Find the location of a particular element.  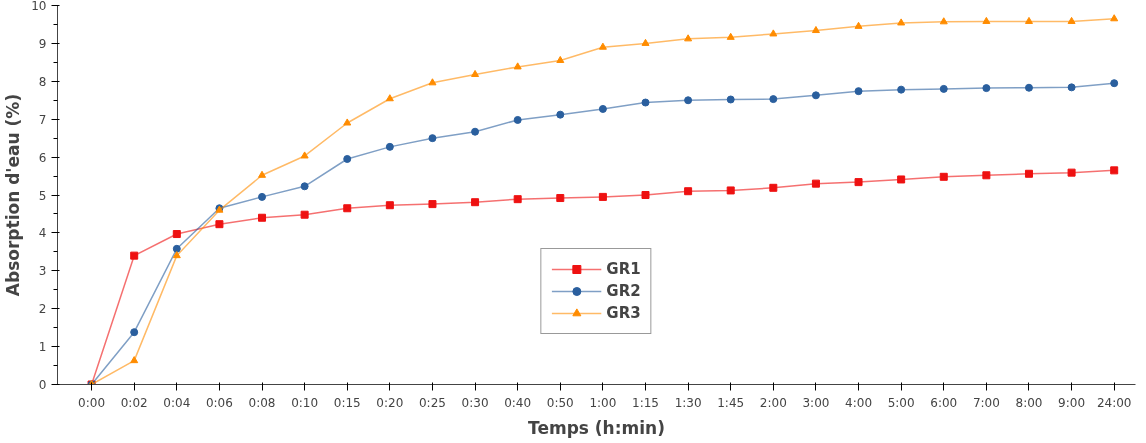

legend-label: GR1 is located at coordinates (623, 269).